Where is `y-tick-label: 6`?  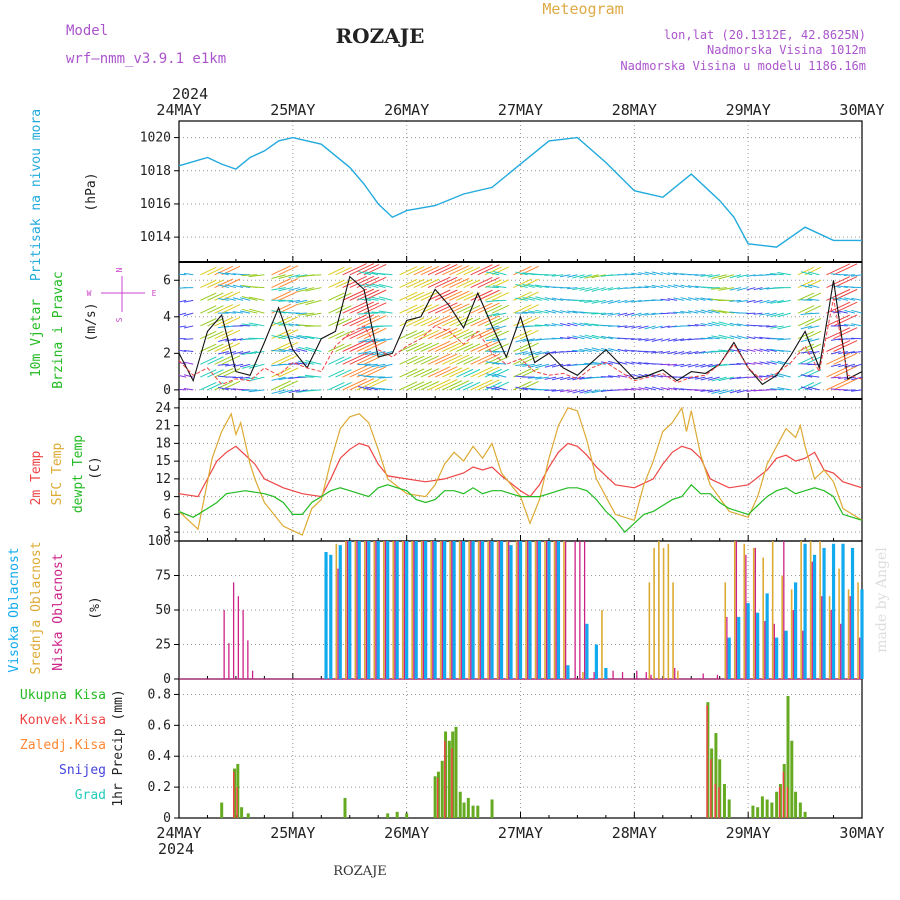
y-tick-label: 6 is located at coordinates (167, 280).